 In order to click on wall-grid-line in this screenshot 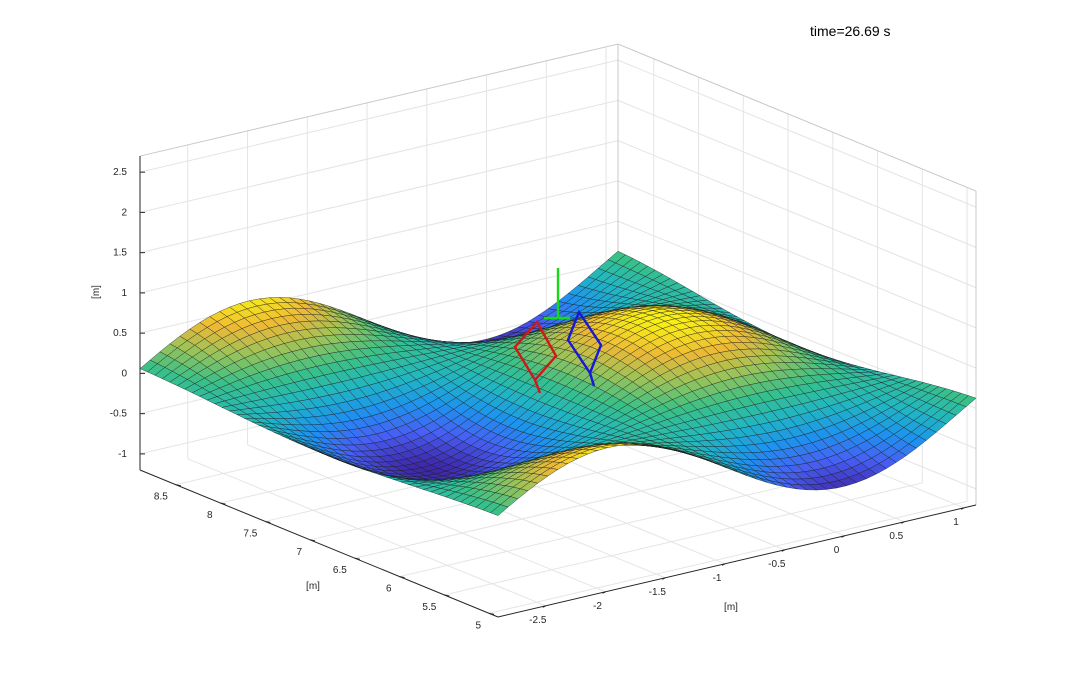, I will do `click(797, 133)`.